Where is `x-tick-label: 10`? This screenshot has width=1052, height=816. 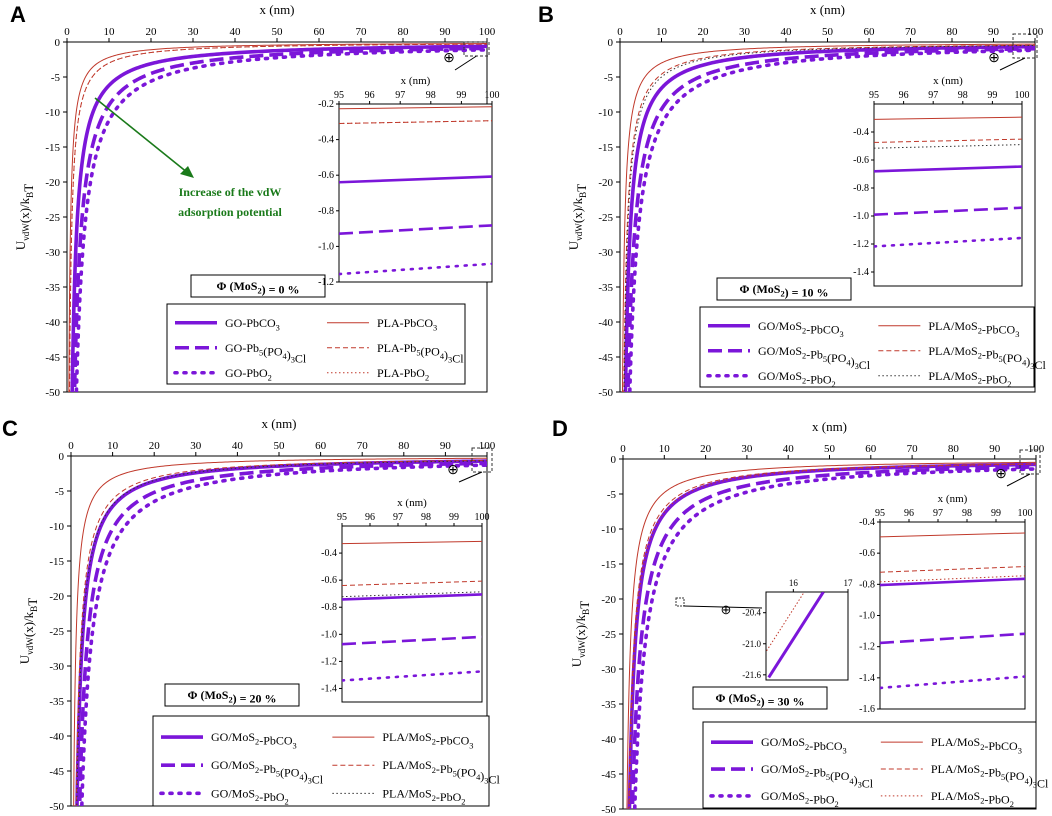
x-tick-label: 10 is located at coordinates (665, 449).